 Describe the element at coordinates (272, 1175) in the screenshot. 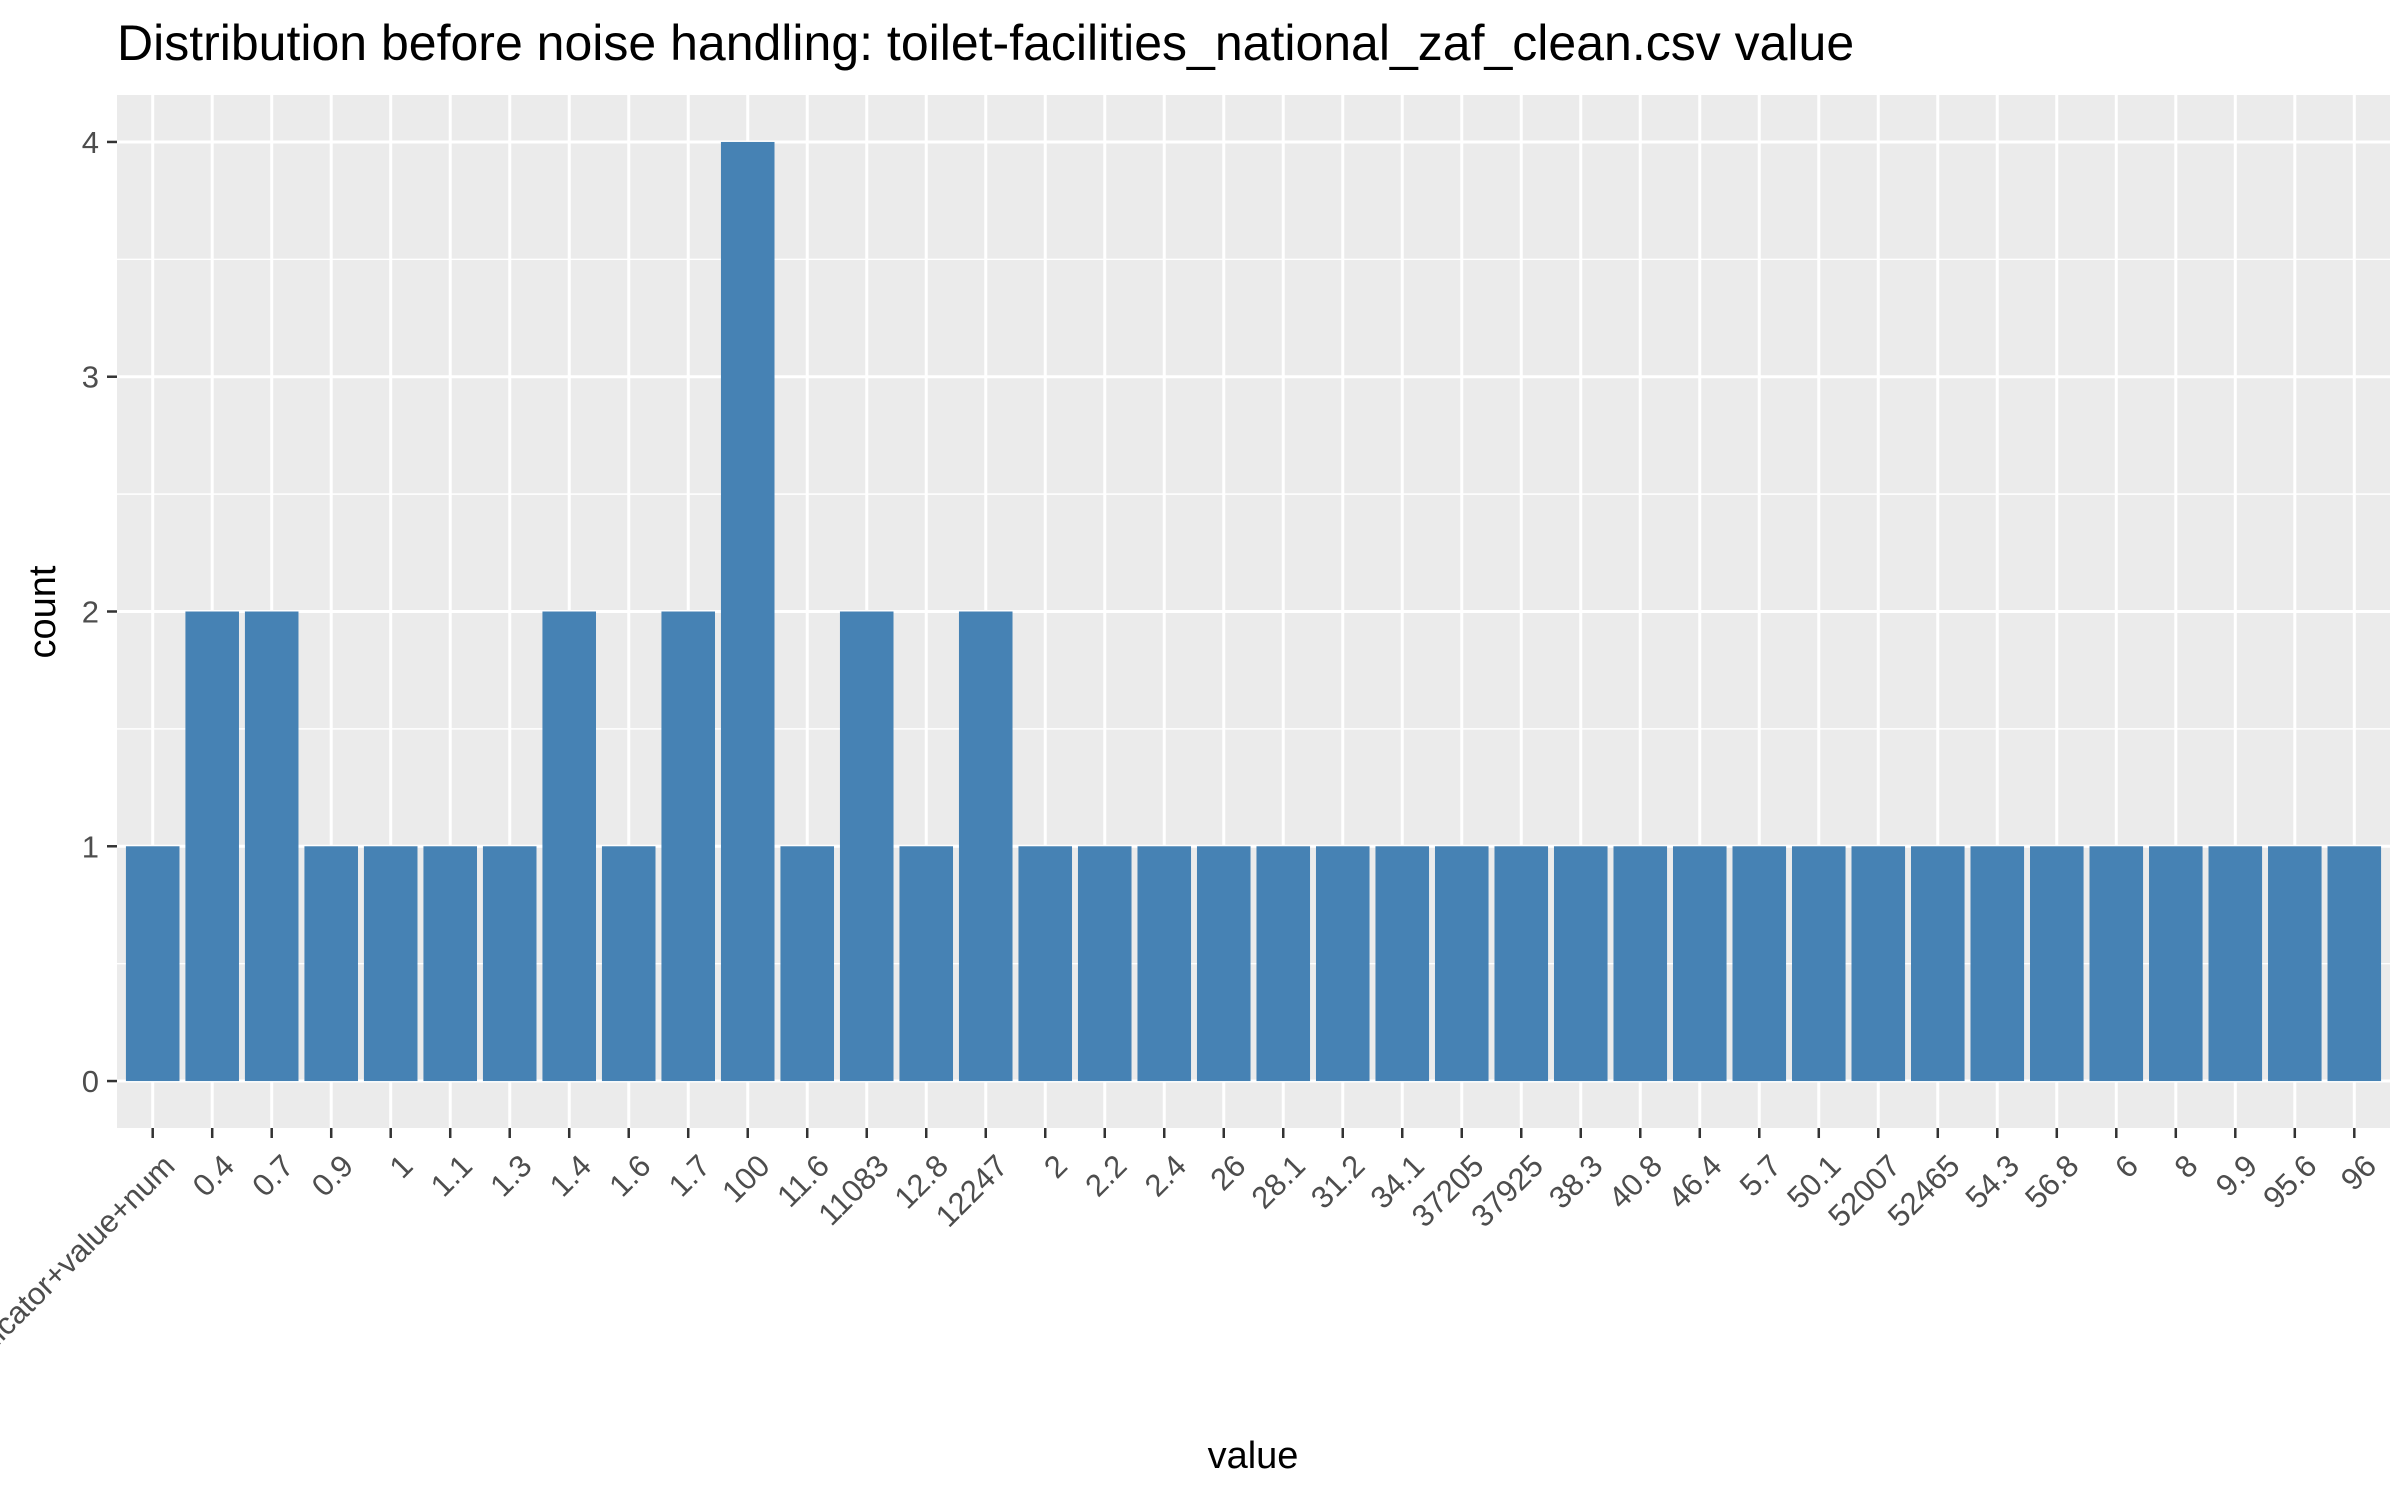

I see `x-tick-label: 0.7` at that location.